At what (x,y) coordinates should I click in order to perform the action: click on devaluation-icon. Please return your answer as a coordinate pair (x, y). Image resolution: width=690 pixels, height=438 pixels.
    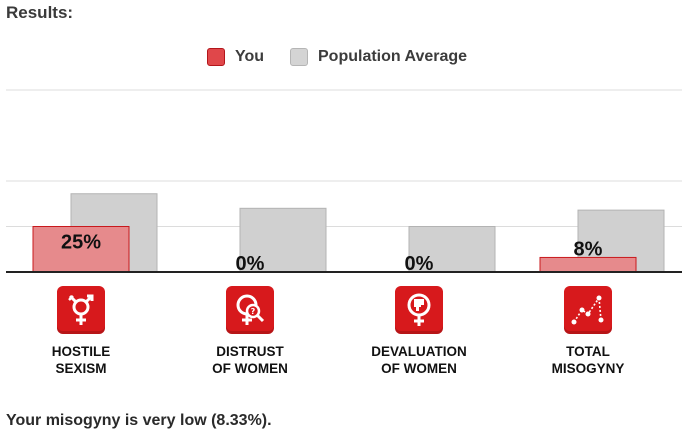
    Looking at the image, I should click on (419, 310).